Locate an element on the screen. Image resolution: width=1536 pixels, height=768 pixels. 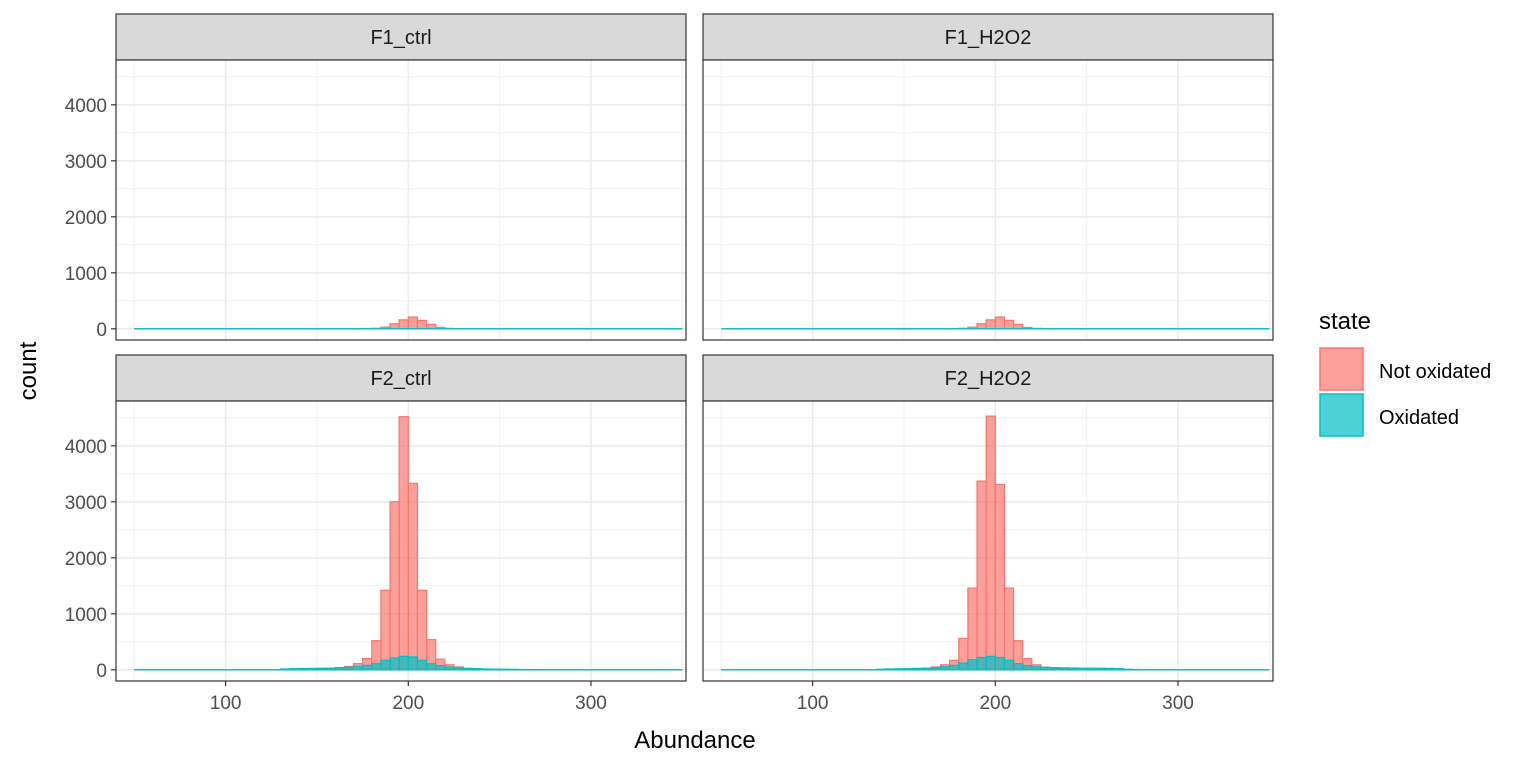
legend-swatch-not-oxidated is located at coordinates (1341, 369).